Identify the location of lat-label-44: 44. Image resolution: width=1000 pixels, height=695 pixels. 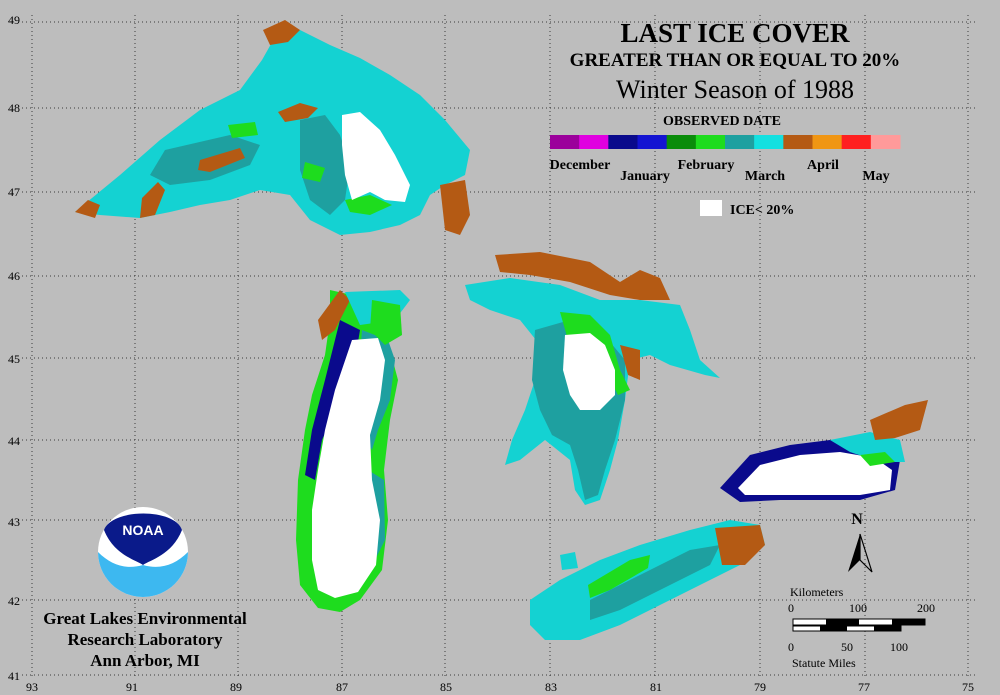
(14, 441).